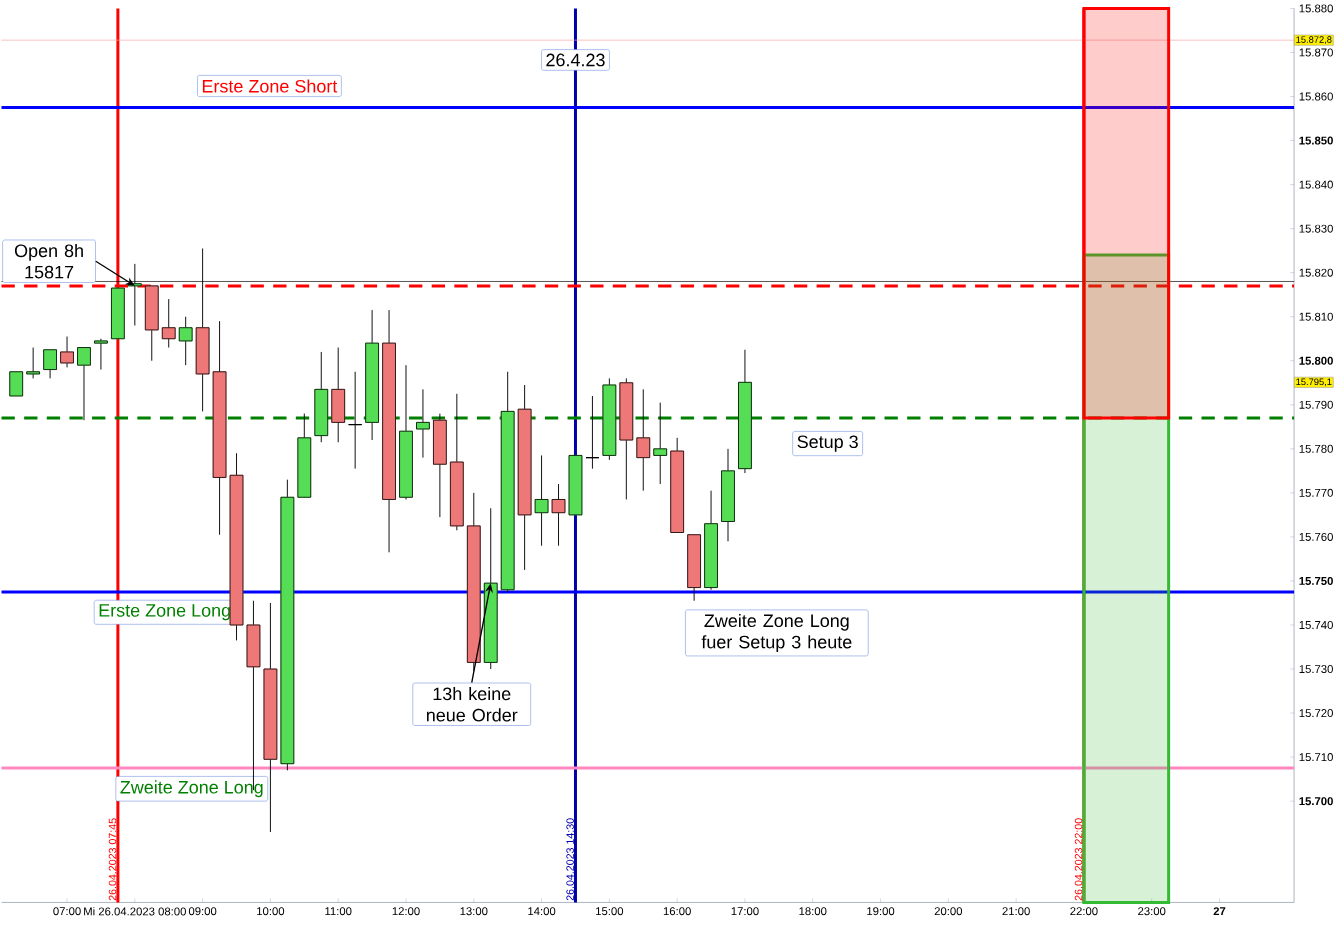 The width and height of the screenshot is (1343, 931). What do you see at coordinates (1219, 910) in the screenshot?
I see `x-tick-label: 27` at bounding box center [1219, 910].